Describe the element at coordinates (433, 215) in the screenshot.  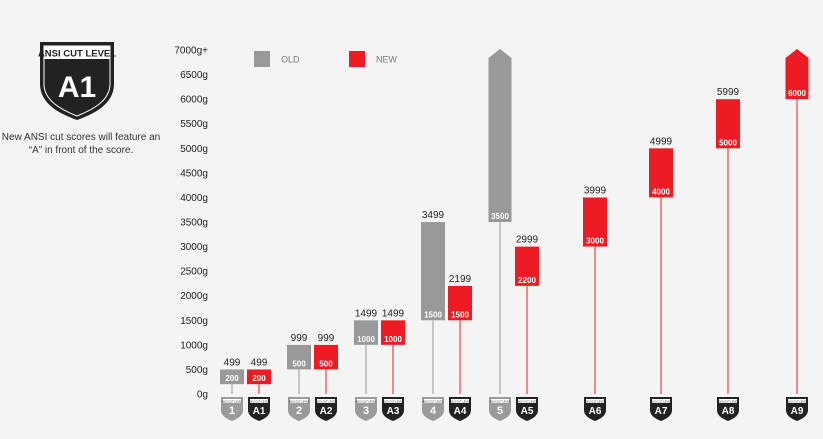
I see `old-upper-value: 3499` at that location.